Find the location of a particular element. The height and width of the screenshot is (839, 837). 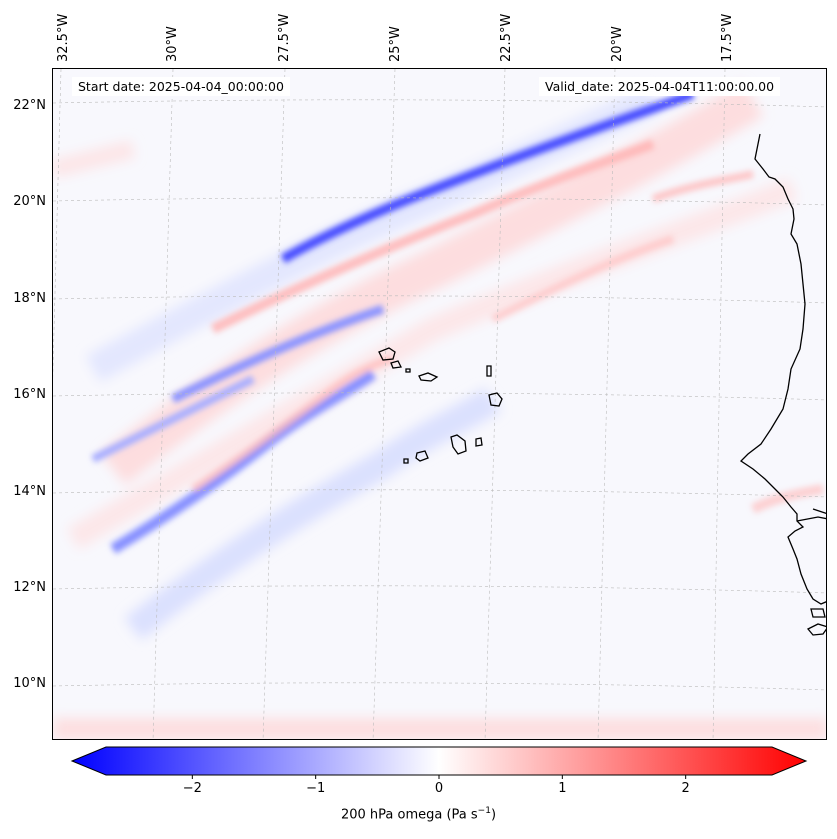

lon-label: 30°W is located at coordinates (172, 44).